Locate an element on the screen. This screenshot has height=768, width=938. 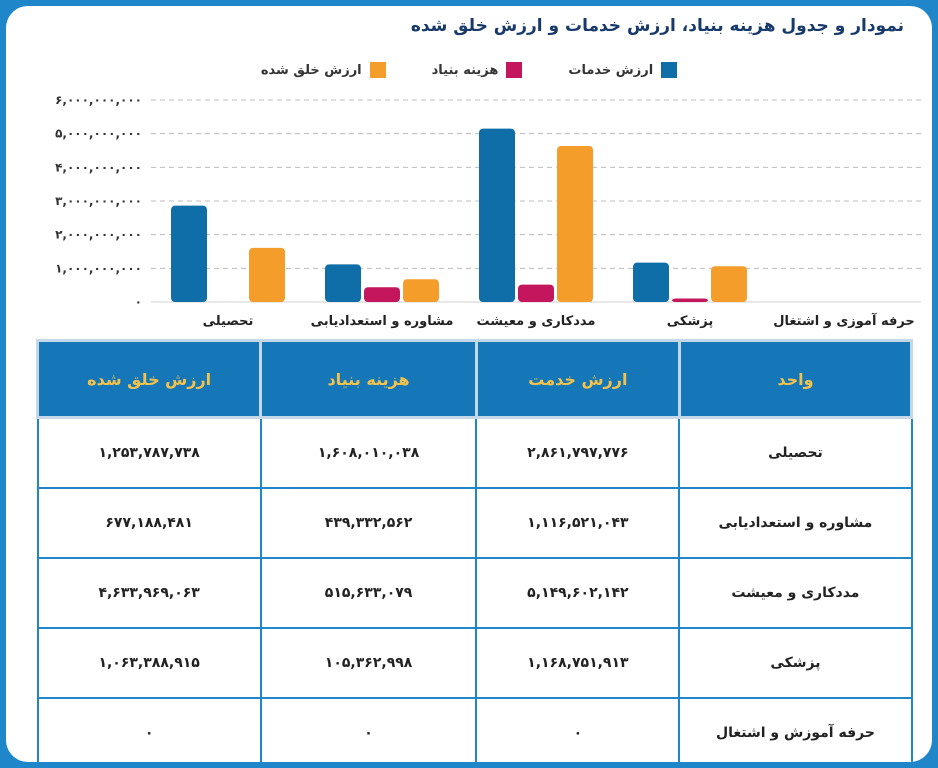
cell-foundation-cost: ۴۳۹,۳۳۲,۵۶۲ is located at coordinates (368, 523).